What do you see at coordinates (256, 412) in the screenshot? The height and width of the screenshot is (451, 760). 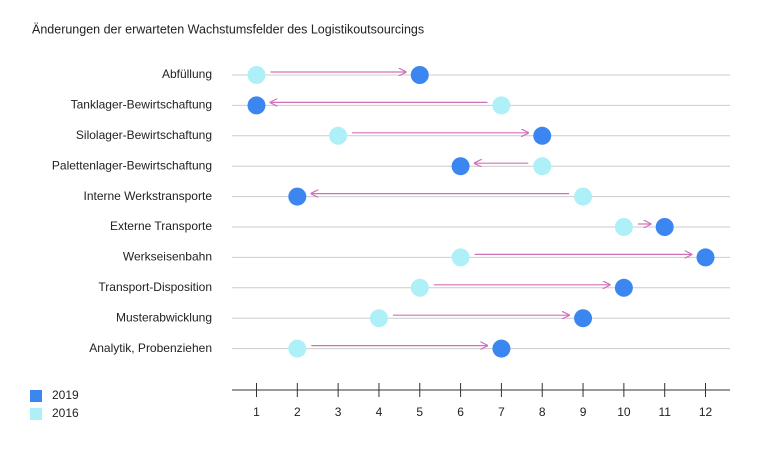 I see `x-tick-label: 1` at bounding box center [256, 412].